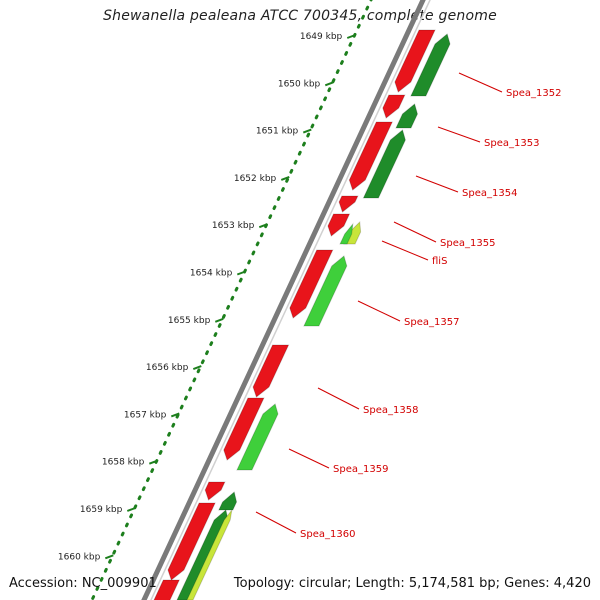 Image resolution: width=600 pixels, height=600 pixels. What do you see at coordinates (533, 93) in the screenshot?
I see `gene-label: Spea_1352` at bounding box center [533, 93].